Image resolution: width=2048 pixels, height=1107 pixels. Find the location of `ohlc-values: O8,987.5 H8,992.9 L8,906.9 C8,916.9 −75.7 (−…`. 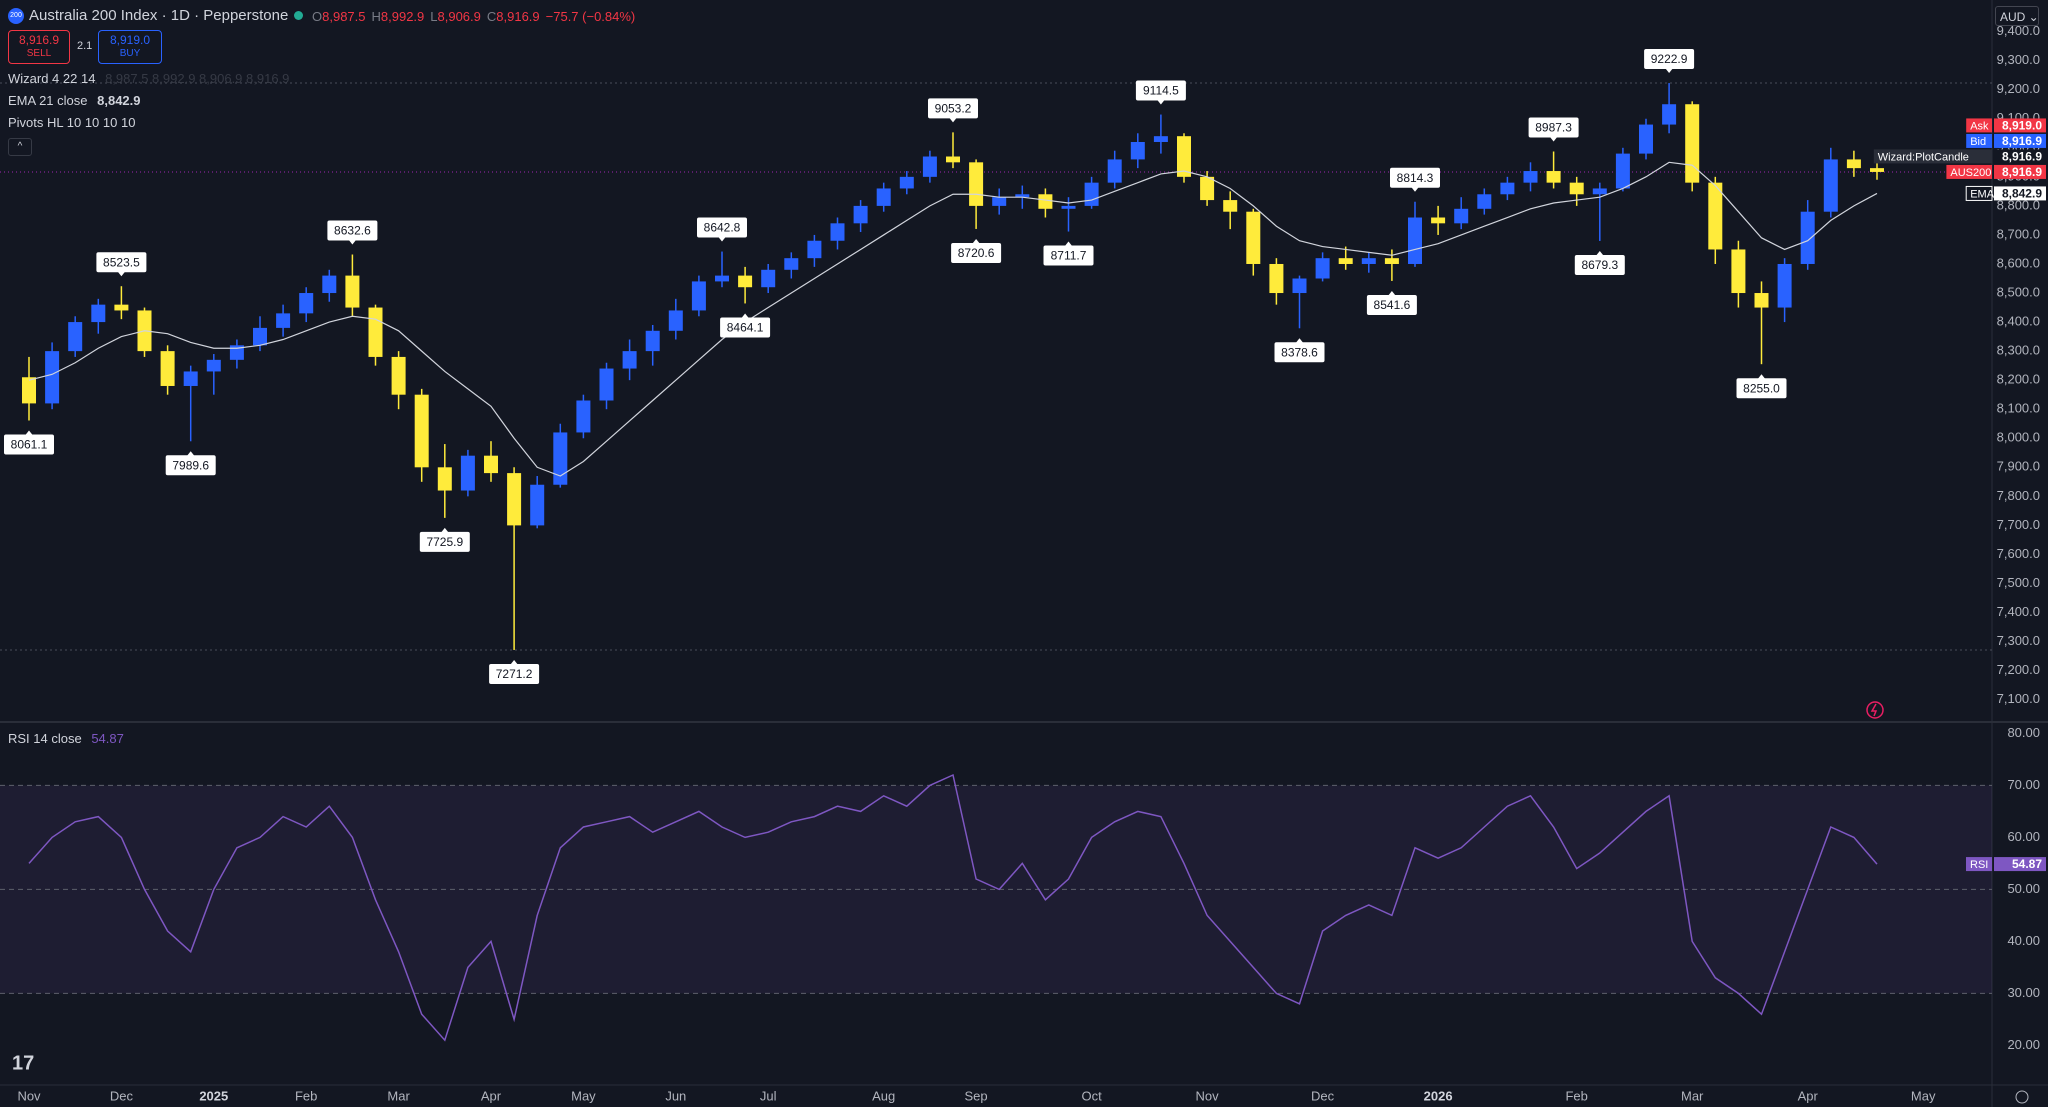

ohlc-values: O8,987.5 H8,992.9 L8,906.9 C8,916.9 −75.7 (−… is located at coordinates (473, 16).